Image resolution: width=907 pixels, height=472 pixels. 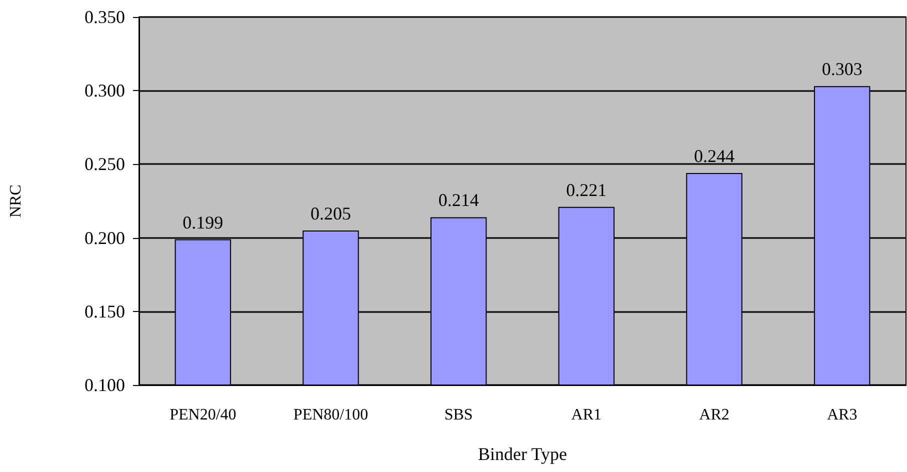 I want to click on y-tick-label: 0.100, so click(x=104, y=385).